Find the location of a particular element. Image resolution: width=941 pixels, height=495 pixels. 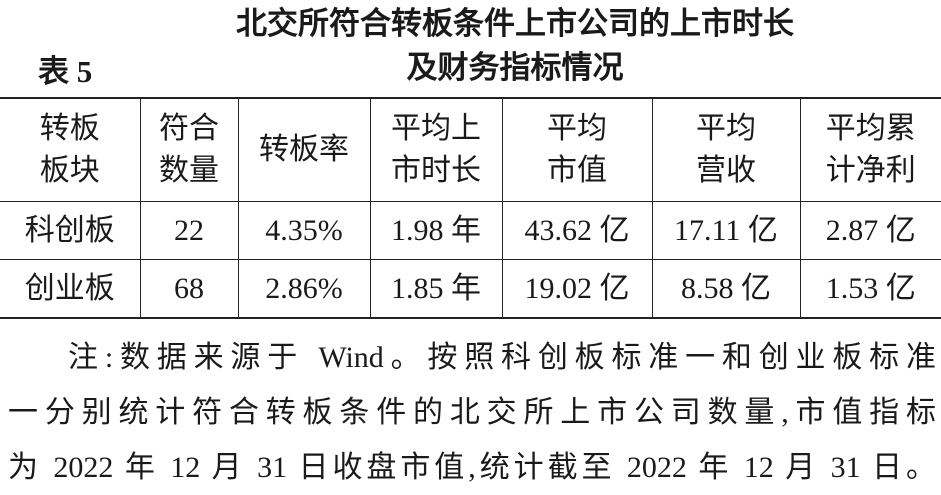

header-line: 转板 is located at coordinates (70, 129).